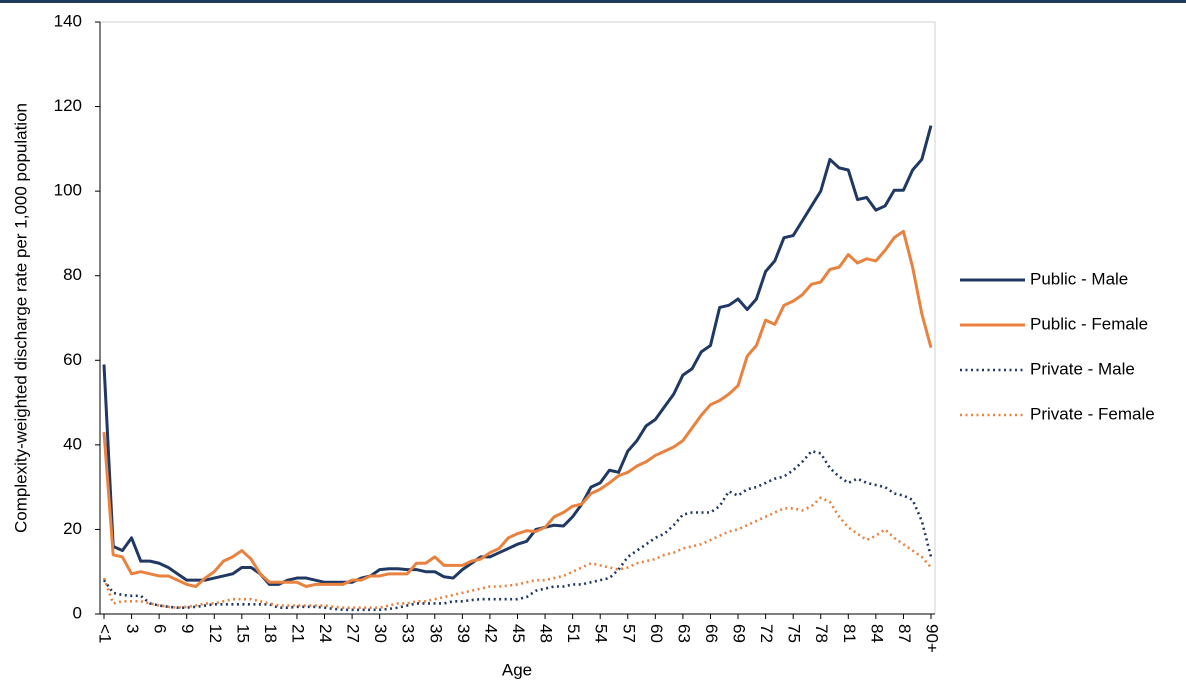 This screenshot has width=1186, height=680. What do you see at coordinates (435, 633) in the screenshot?
I see `x-tick-label: 36` at bounding box center [435, 633].